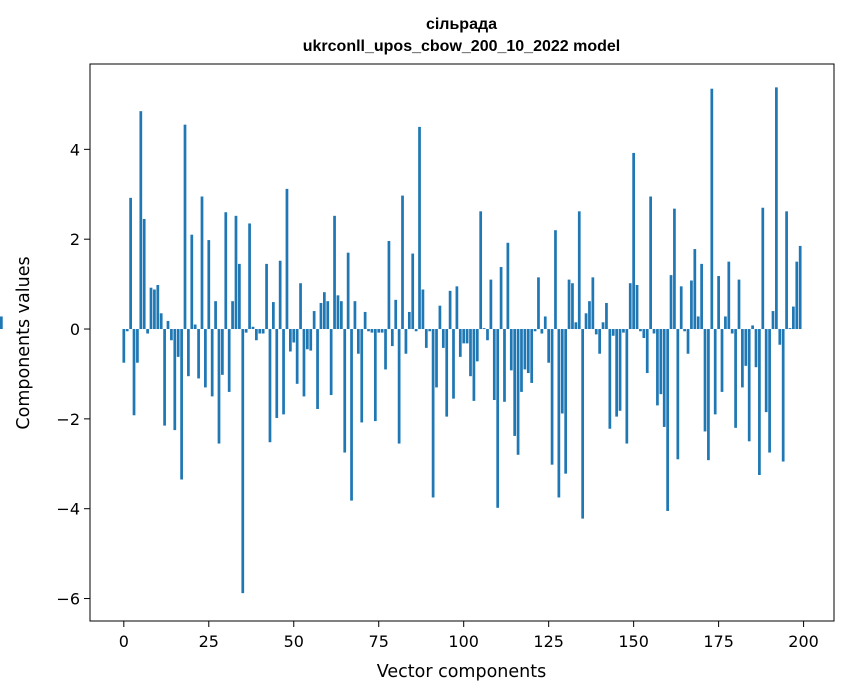 Image resolution: width=847 pixels, height=700 pixels. What do you see at coordinates (75, 239) in the screenshot?
I see `y-tick-label: 2` at bounding box center [75, 239].